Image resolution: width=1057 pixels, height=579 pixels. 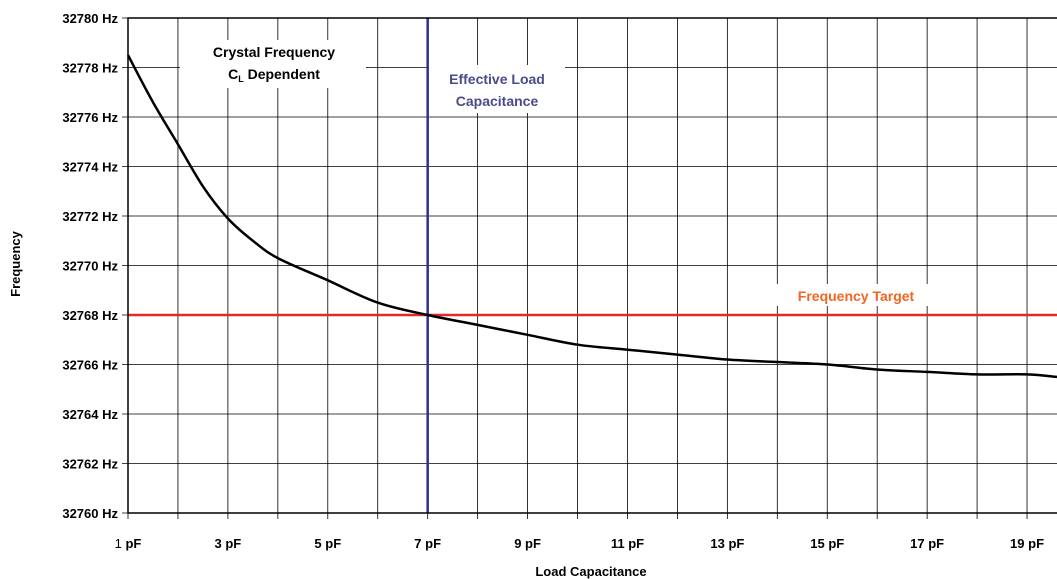 I want to click on x-tick-label: 9 pF, so click(x=527, y=543).